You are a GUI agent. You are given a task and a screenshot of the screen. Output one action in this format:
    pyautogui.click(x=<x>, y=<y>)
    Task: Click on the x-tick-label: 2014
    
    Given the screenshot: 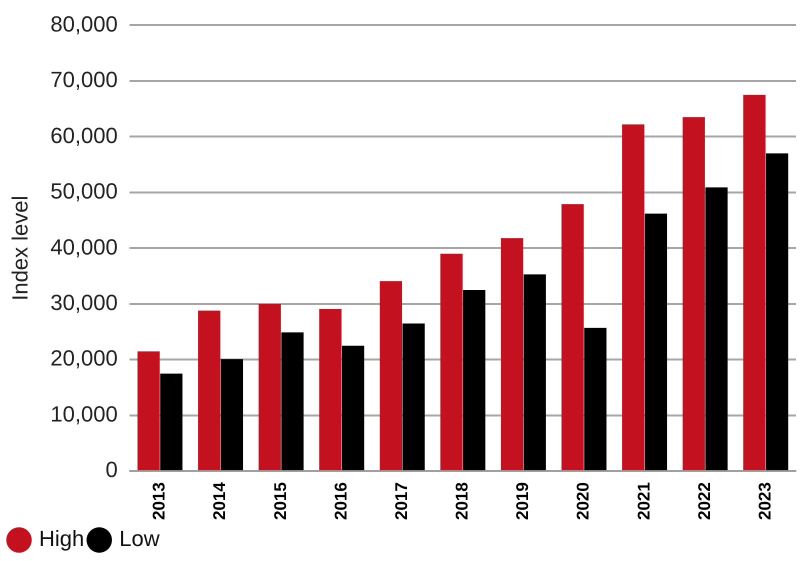 What is the action you would take?
    pyautogui.click(x=220, y=501)
    